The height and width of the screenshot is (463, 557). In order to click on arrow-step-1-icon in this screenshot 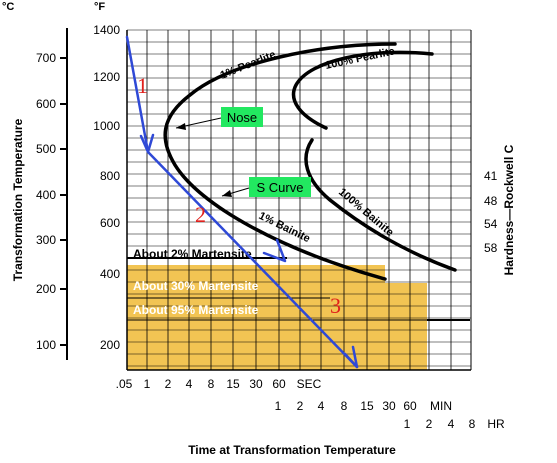, I will do `click(147, 143)`.